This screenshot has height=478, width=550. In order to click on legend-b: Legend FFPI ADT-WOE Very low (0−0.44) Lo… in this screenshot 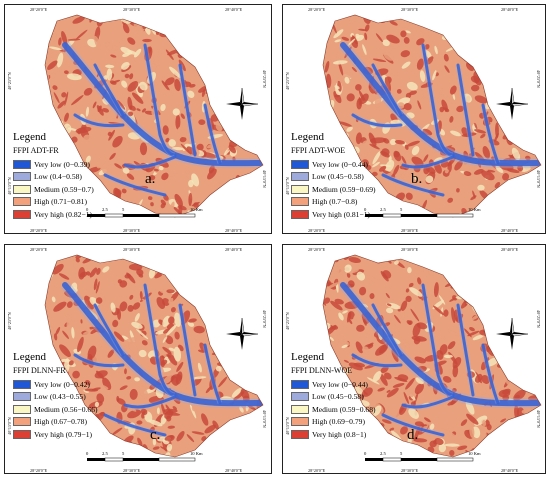, I will do `click(333, 176)`.